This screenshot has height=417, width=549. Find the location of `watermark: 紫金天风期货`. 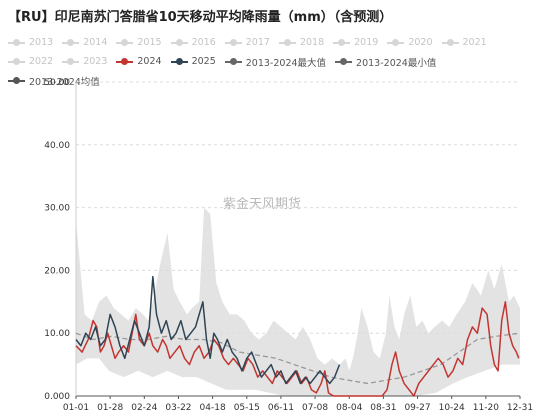

watermark: 紫金天风期货 is located at coordinates (262, 204).